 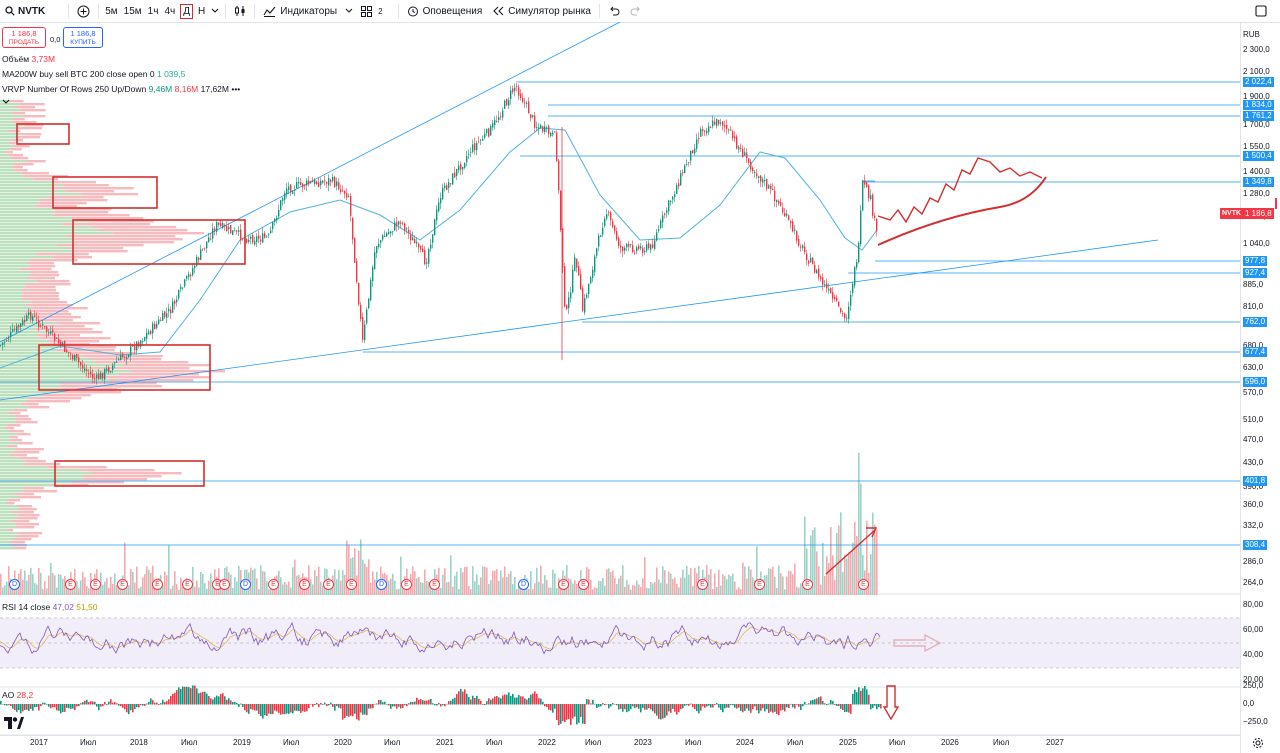 What do you see at coordinates (111, 11) in the screenshot?
I see `timeframe-5m: 5м` at bounding box center [111, 11].